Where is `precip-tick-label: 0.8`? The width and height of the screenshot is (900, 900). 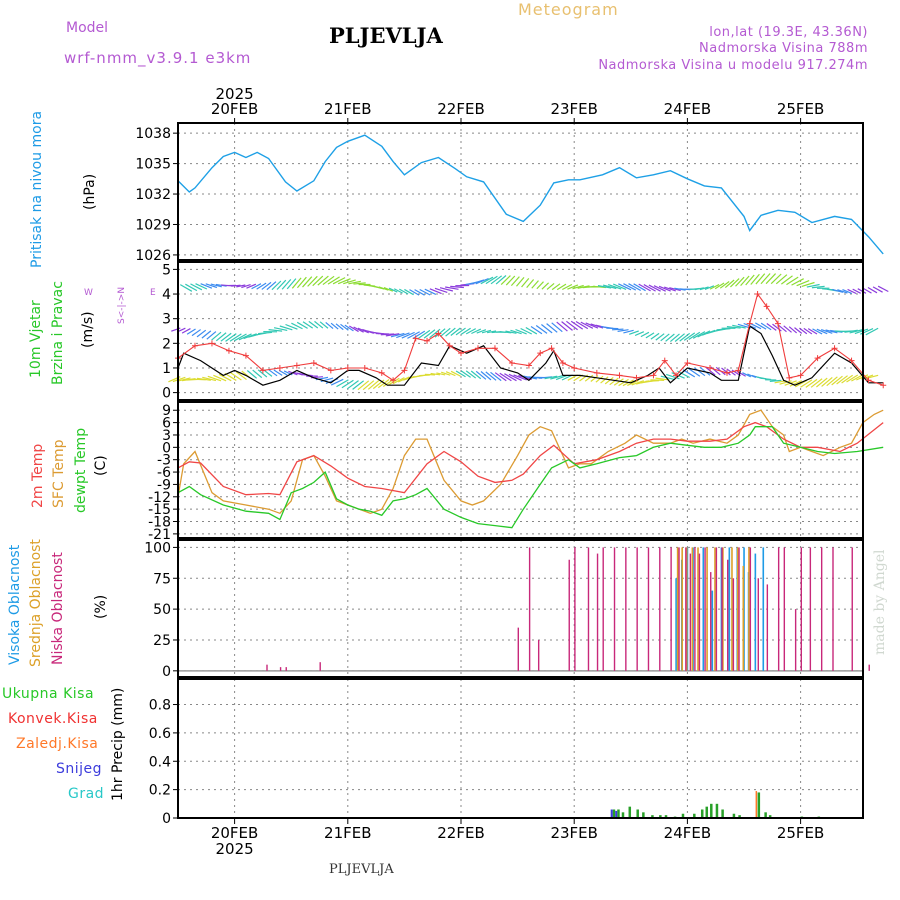
precip-tick-label: 0.8 is located at coordinates (160, 706).